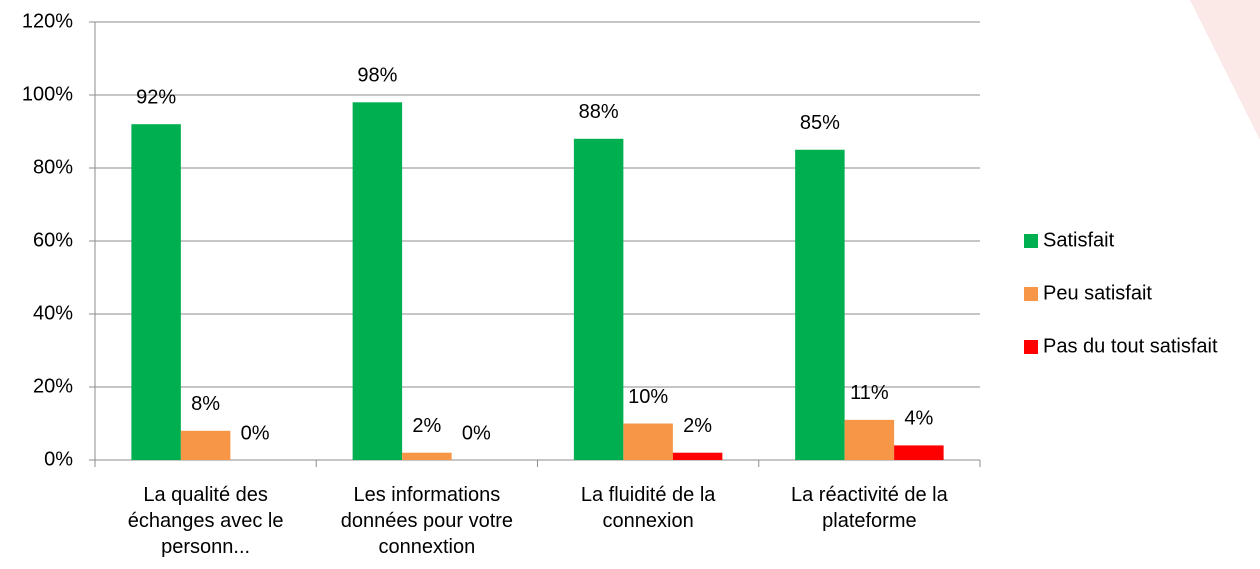  Describe the element at coordinates (869, 393) in the screenshot. I see `value-label: 11%` at that location.